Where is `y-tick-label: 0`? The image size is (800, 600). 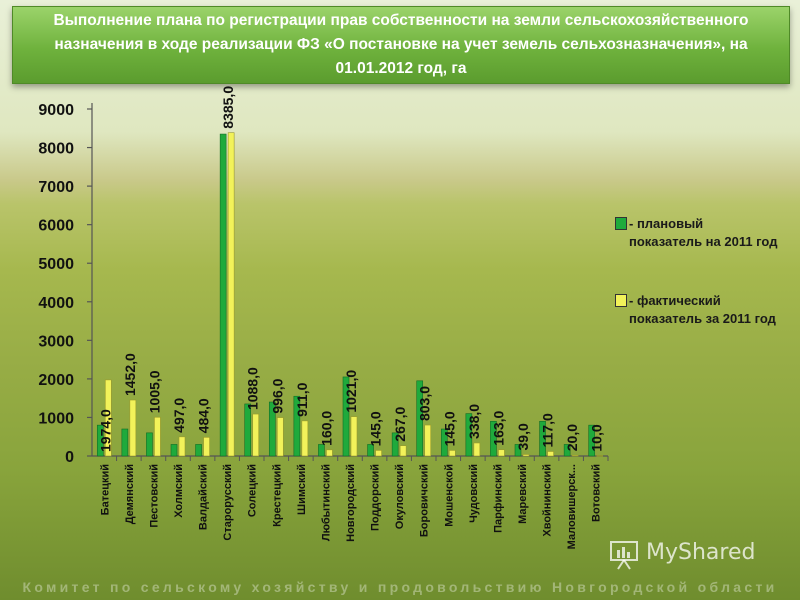
y-tick-label: 0 is located at coordinates (69, 457).